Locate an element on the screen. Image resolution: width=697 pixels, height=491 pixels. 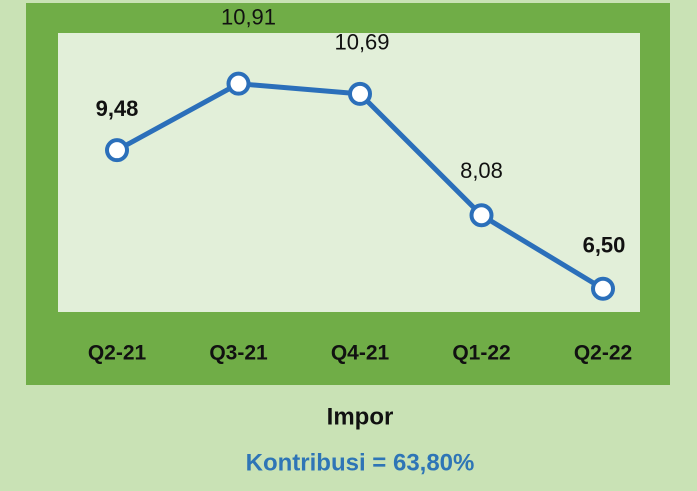
x-tick-label: Q2-22 is located at coordinates (603, 353).